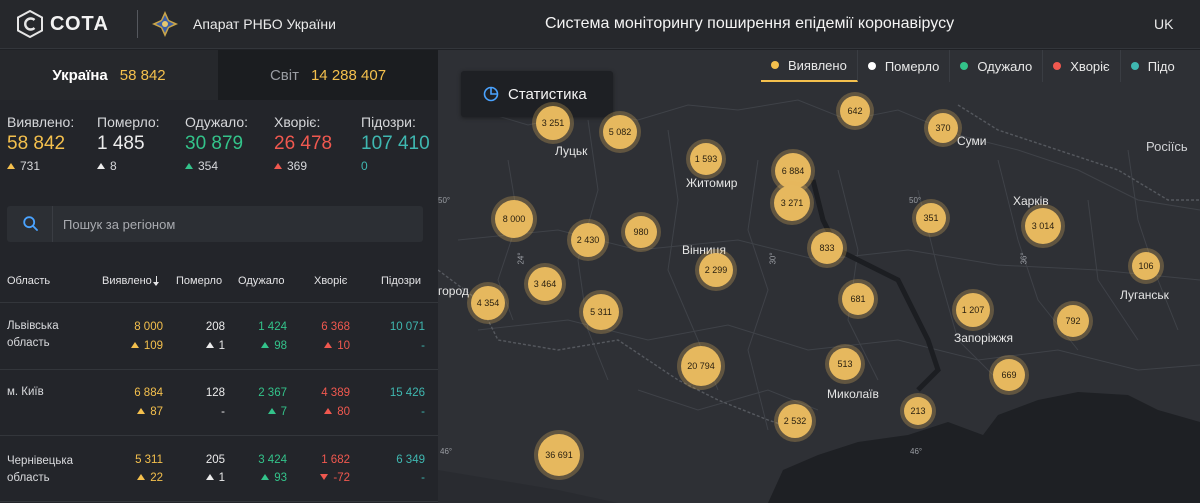 This screenshot has height=503, width=1200. I want to click on row-suspected-delta: -, so click(423, 478).